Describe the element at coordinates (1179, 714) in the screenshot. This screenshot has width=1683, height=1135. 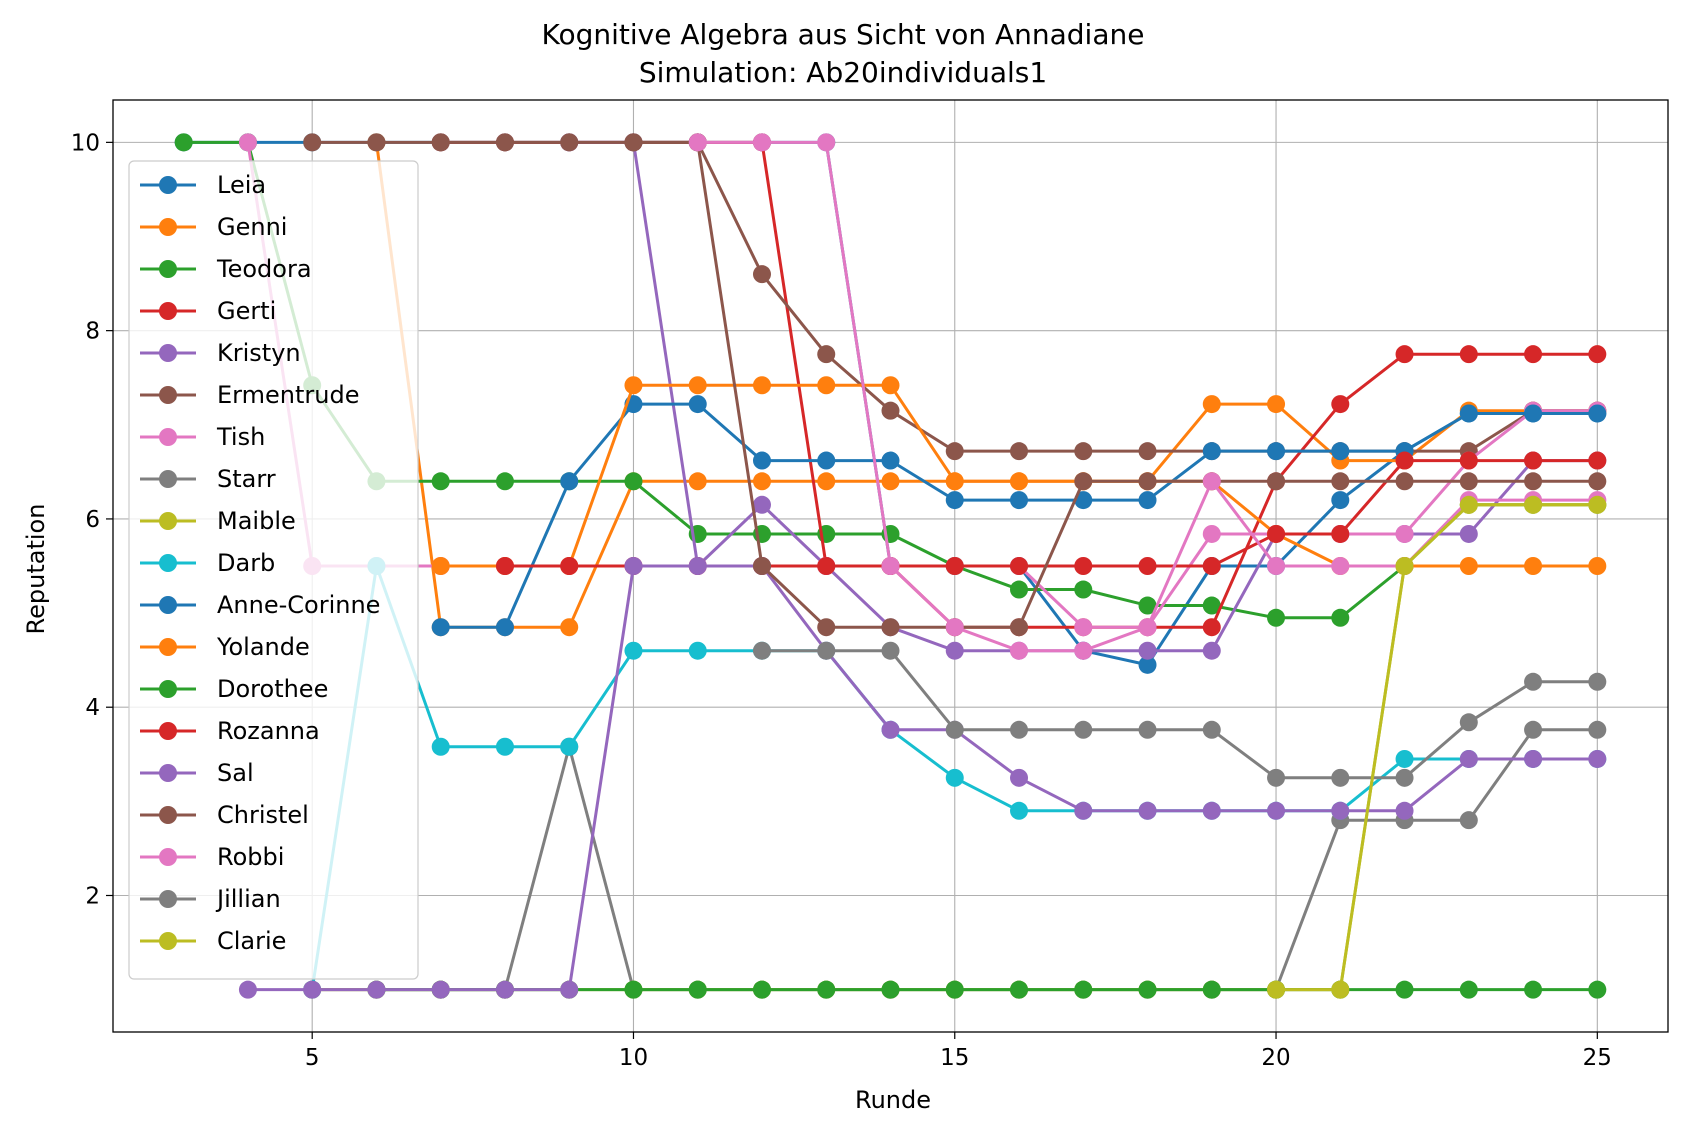
I see `series-jillian` at that location.